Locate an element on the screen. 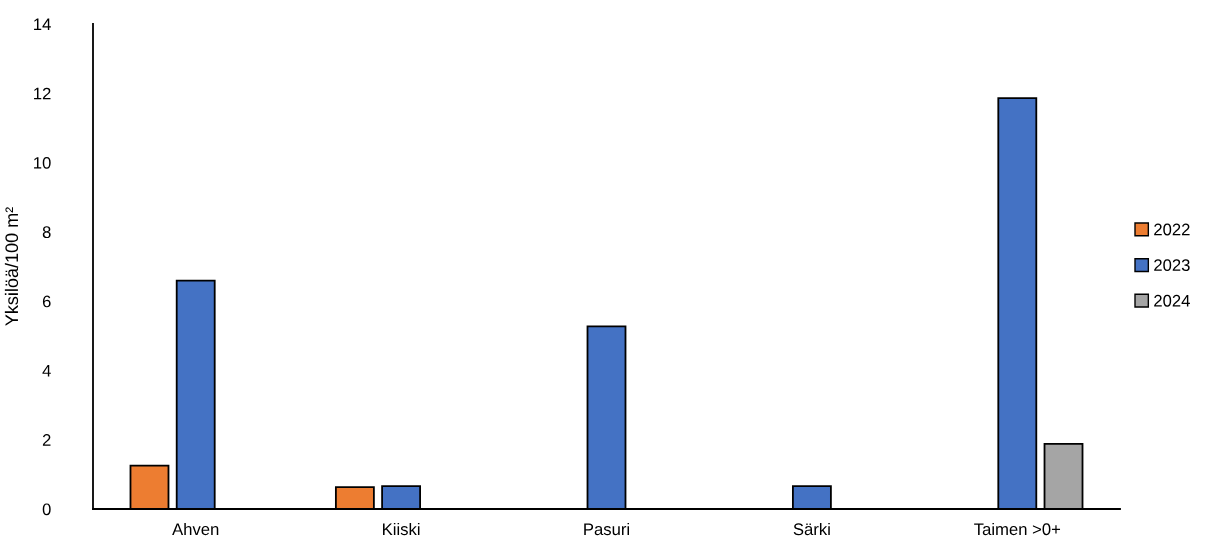 The width and height of the screenshot is (1229, 549). y-tick-label: 14 is located at coordinates (42, 24).